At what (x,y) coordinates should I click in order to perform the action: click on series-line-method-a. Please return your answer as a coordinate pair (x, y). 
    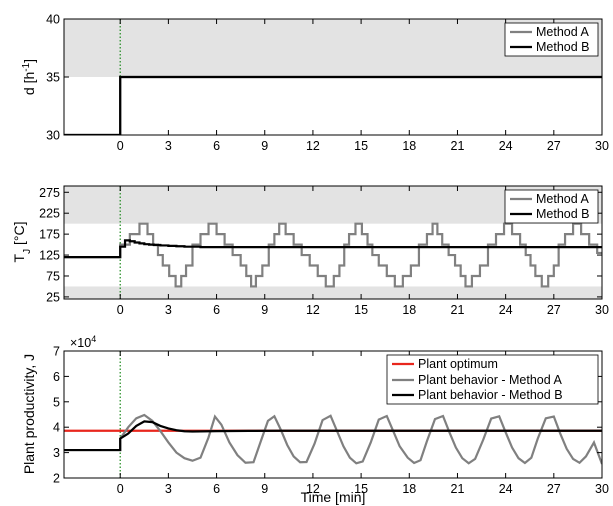
    Looking at the image, I should click on (333, 255).